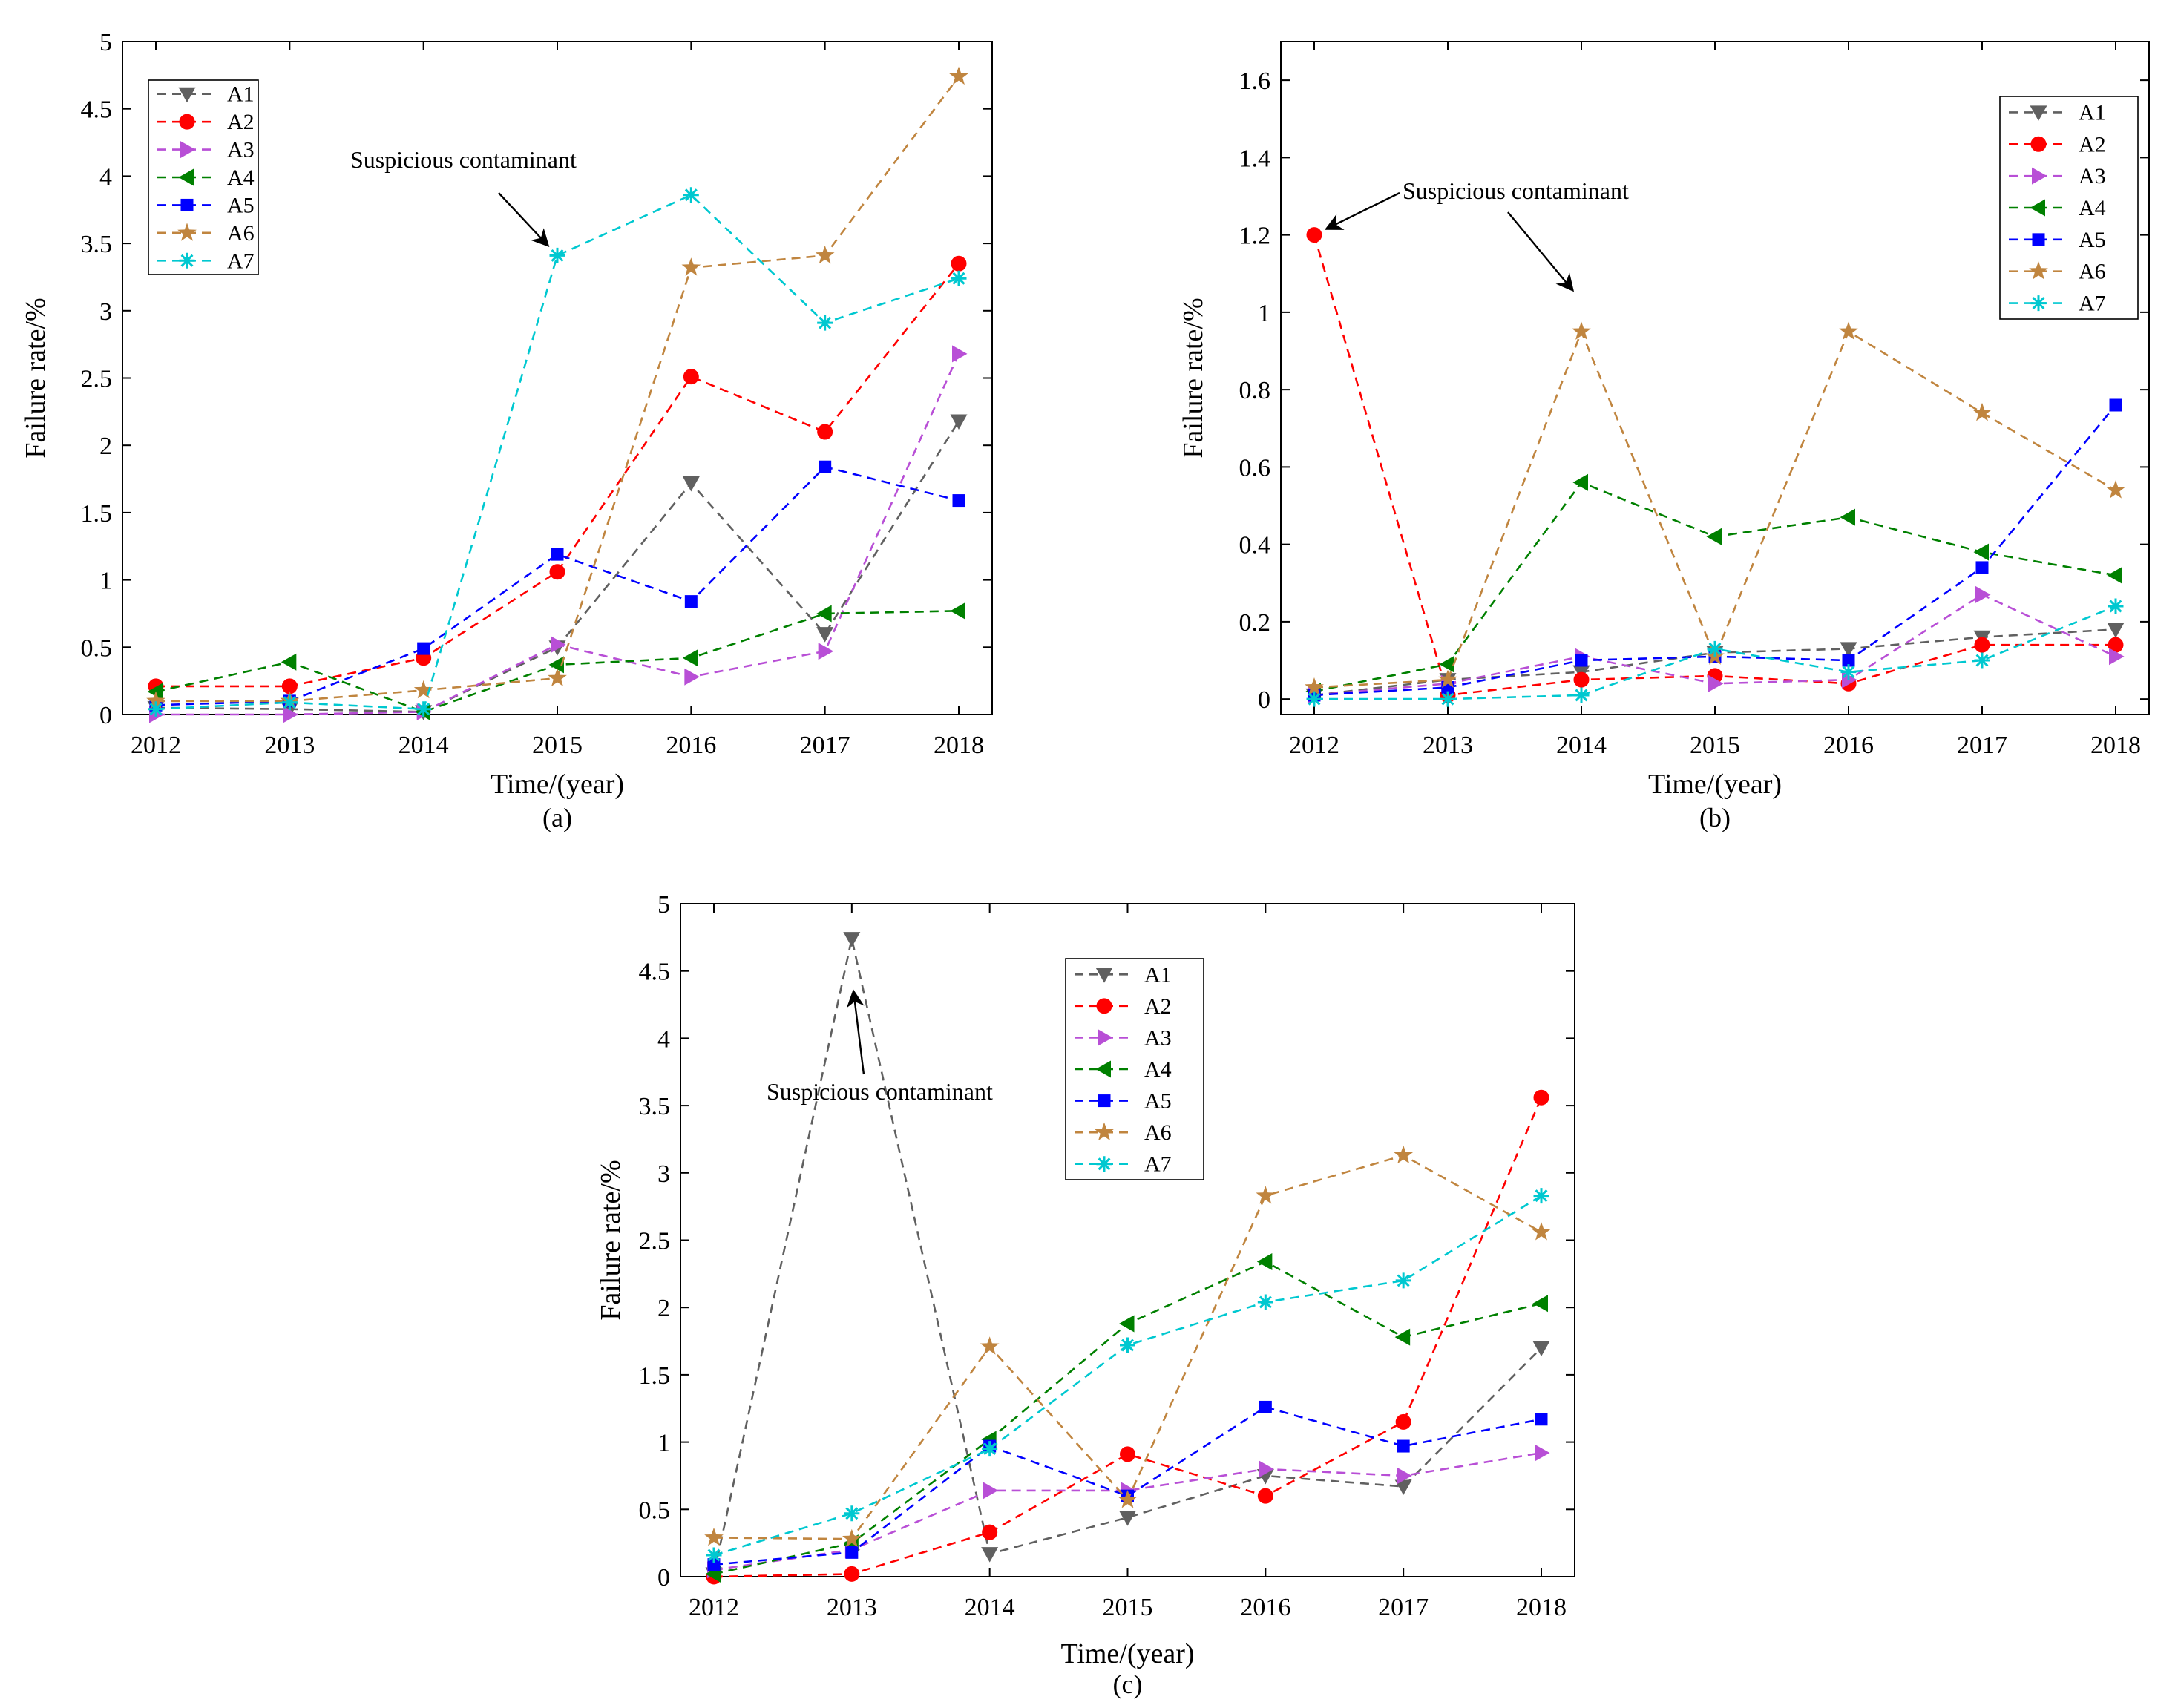  Describe the element at coordinates (557, 554) in the screenshot. I see `chart-a-point-A5-2015` at that location.